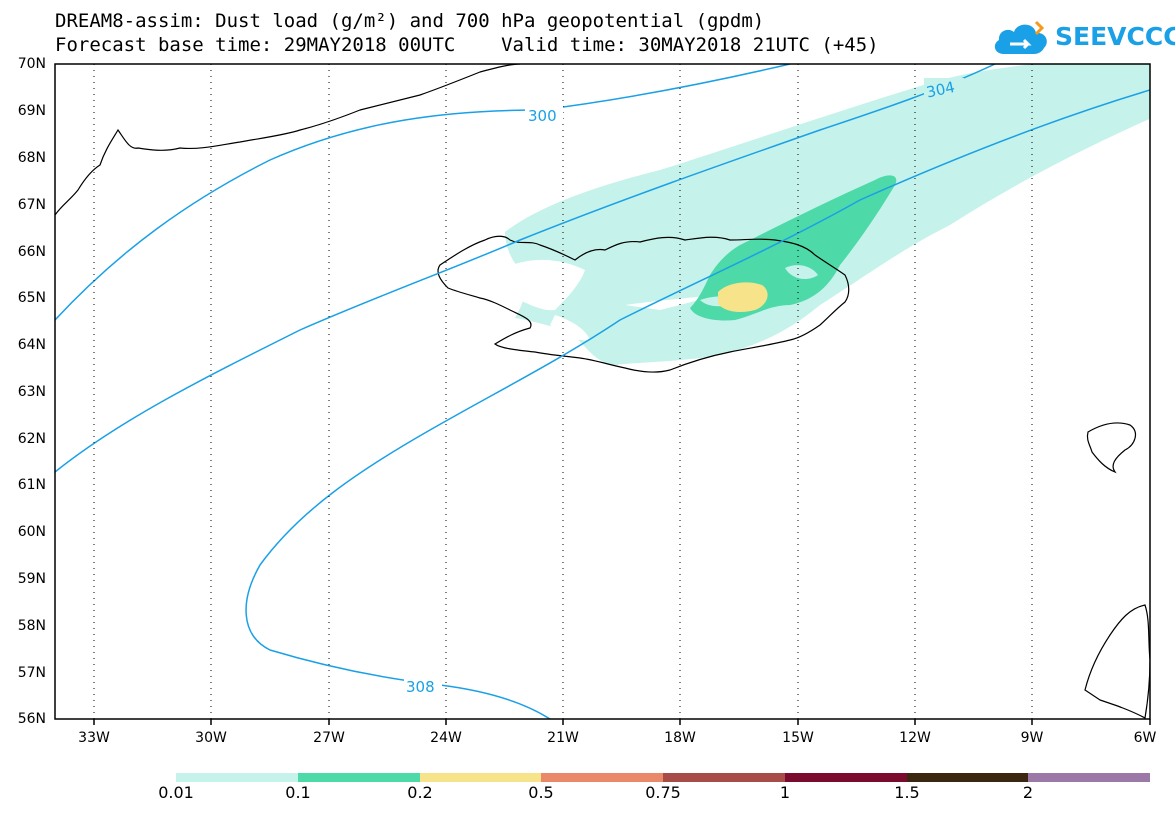 The image size is (1175, 815). I want to click on lon-label: 24W, so click(446, 738).